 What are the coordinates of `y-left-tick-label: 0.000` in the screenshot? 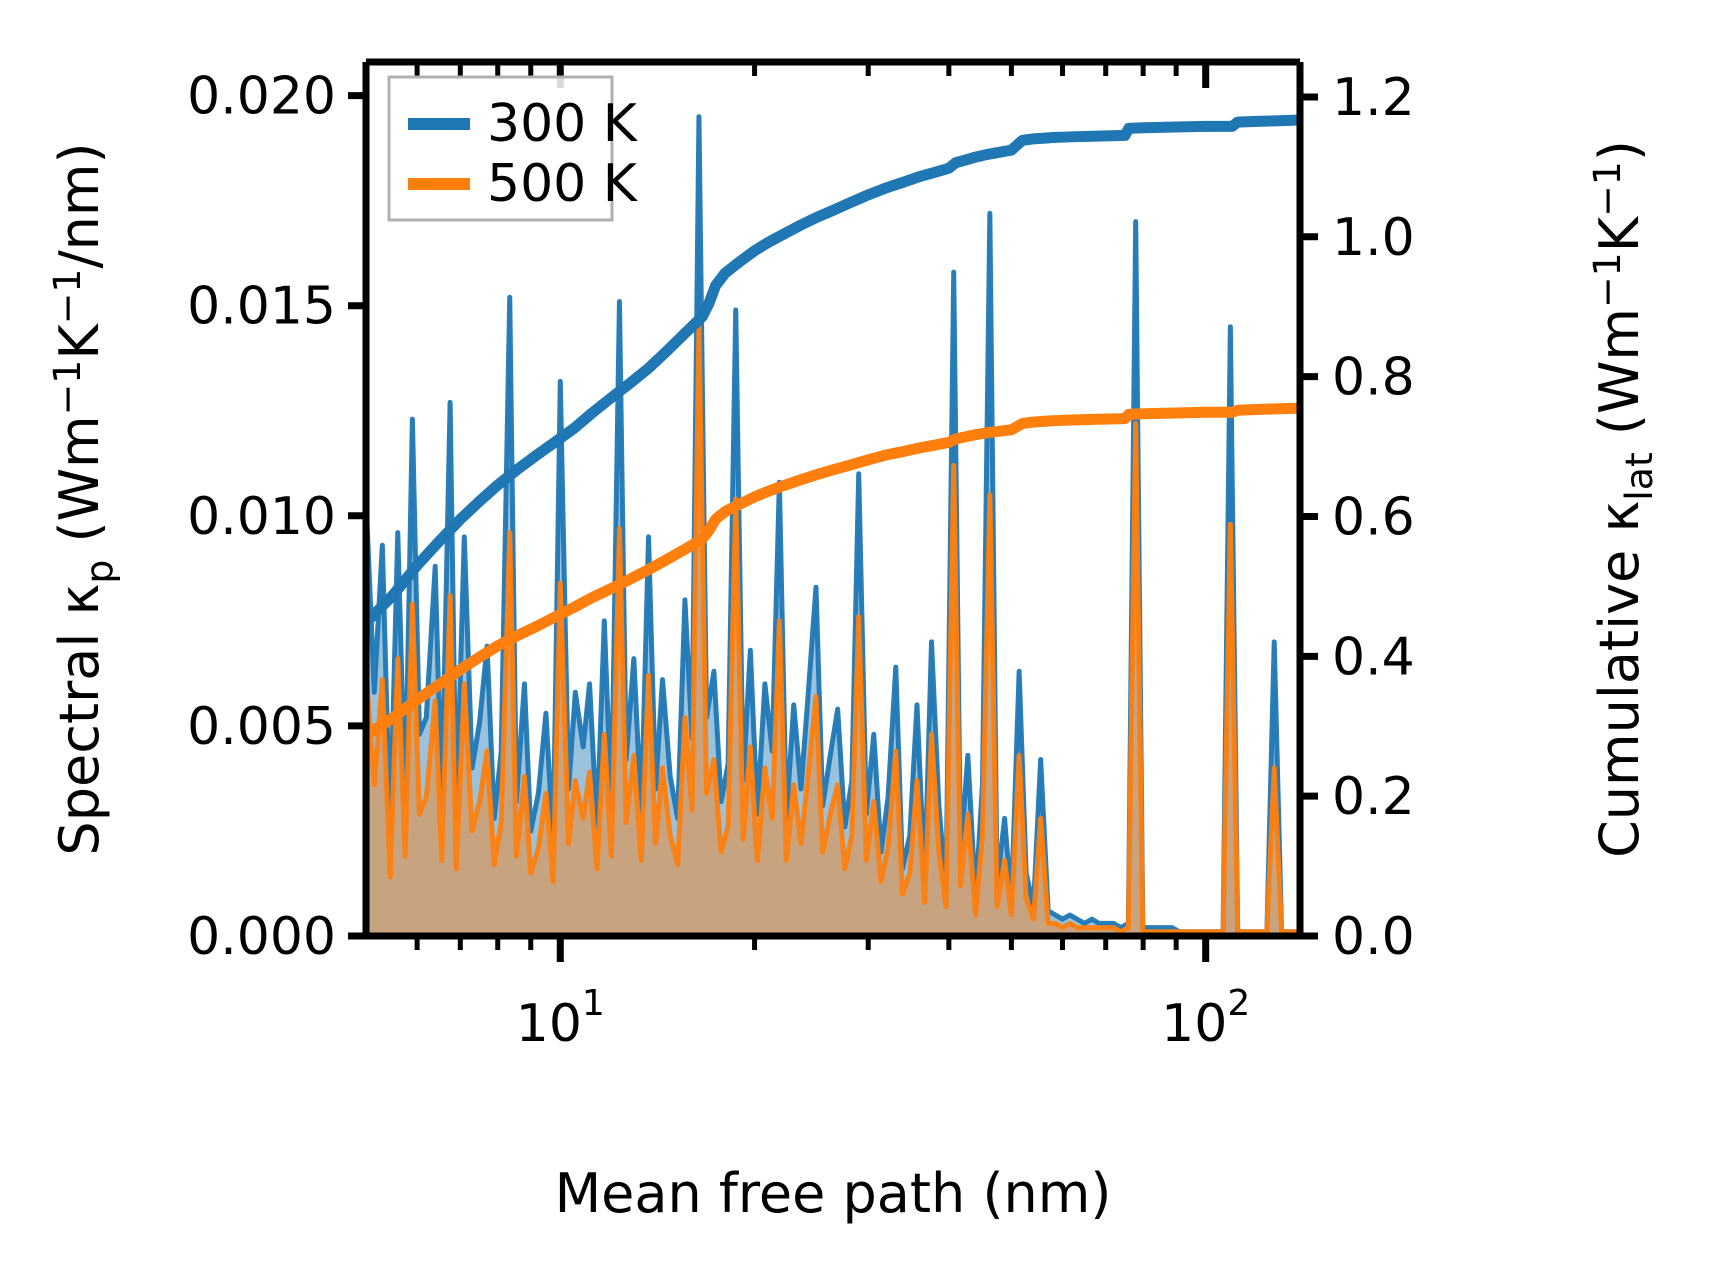 It's located at (261, 937).